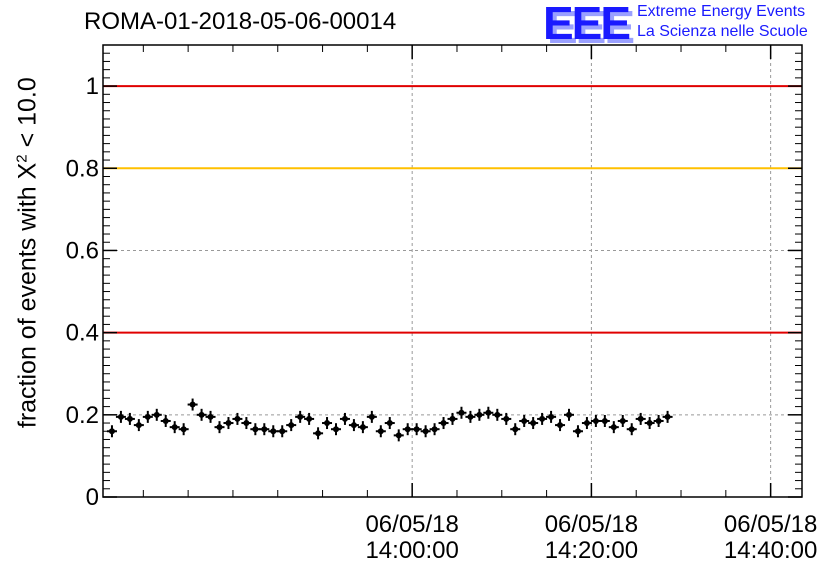  What do you see at coordinates (82, 250) in the screenshot?
I see `y-tick-label: 0.6` at bounding box center [82, 250].